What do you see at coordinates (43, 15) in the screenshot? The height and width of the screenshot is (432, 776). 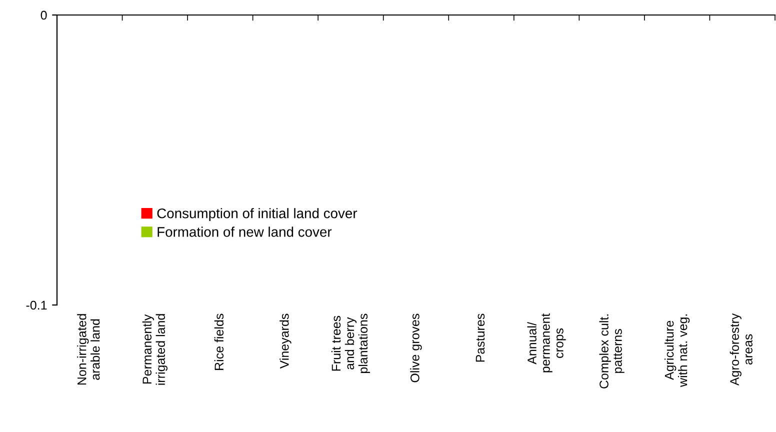 I see `y-tick-label: 0` at bounding box center [43, 15].